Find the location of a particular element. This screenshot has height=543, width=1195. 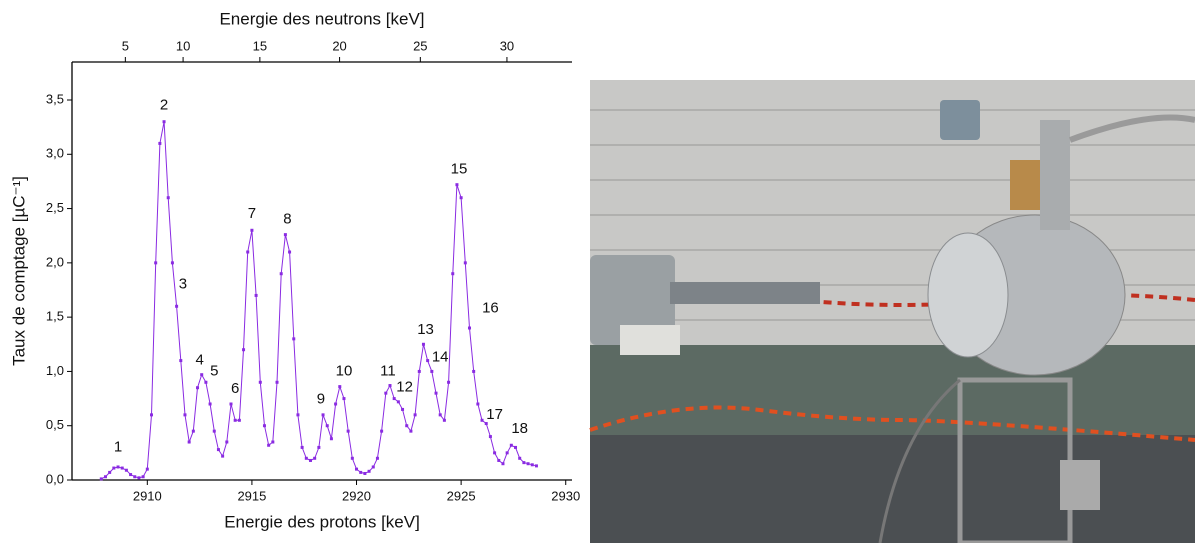

y-tick-label: 1,5 is located at coordinates (55, 316).